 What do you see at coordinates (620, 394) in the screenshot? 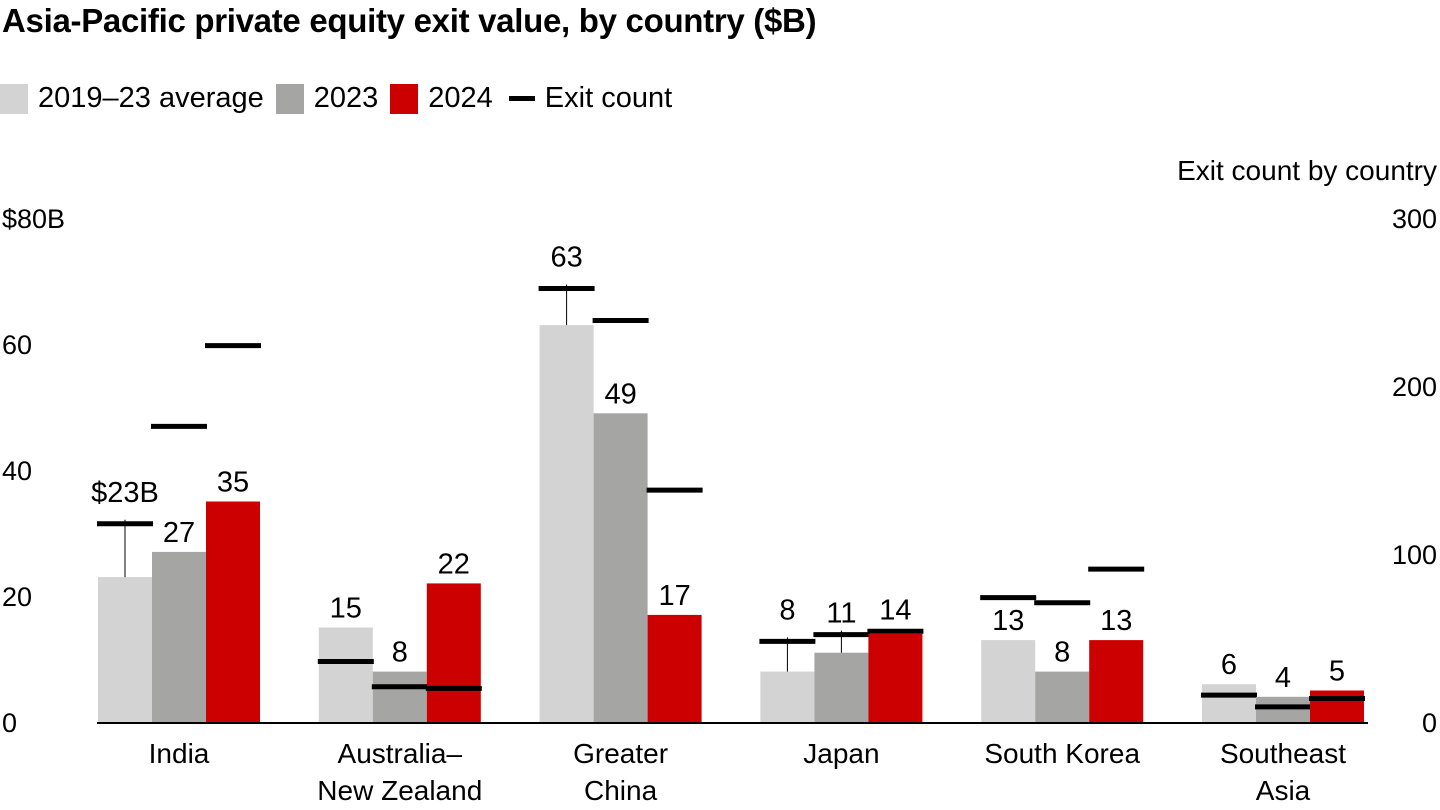
I see `data-label: 49` at bounding box center [620, 394].